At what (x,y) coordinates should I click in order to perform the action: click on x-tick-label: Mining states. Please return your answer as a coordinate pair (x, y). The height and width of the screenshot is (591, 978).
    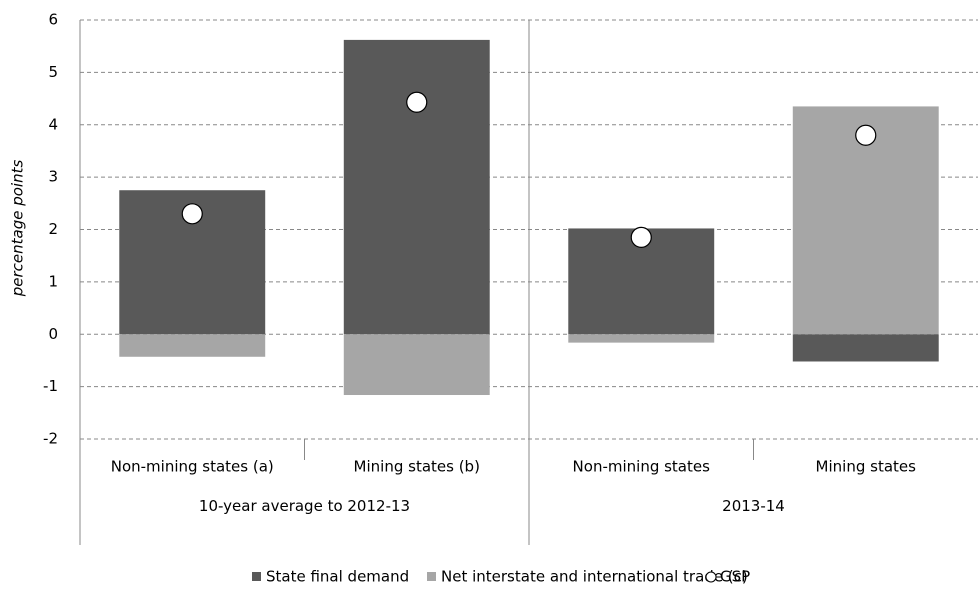
    Looking at the image, I should click on (866, 467).